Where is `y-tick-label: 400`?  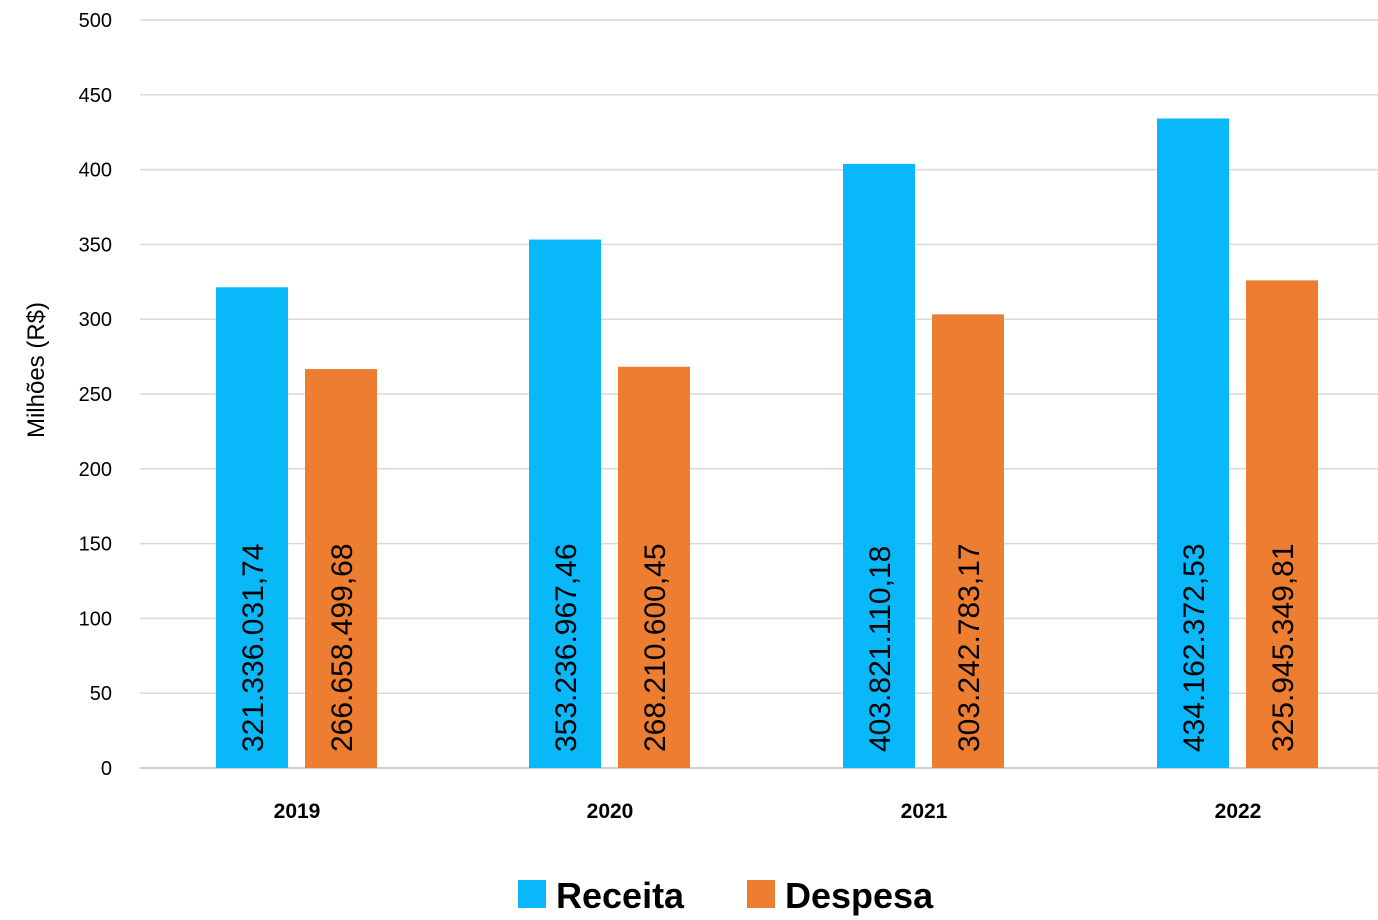 y-tick-label: 400 is located at coordinates (95, 171).